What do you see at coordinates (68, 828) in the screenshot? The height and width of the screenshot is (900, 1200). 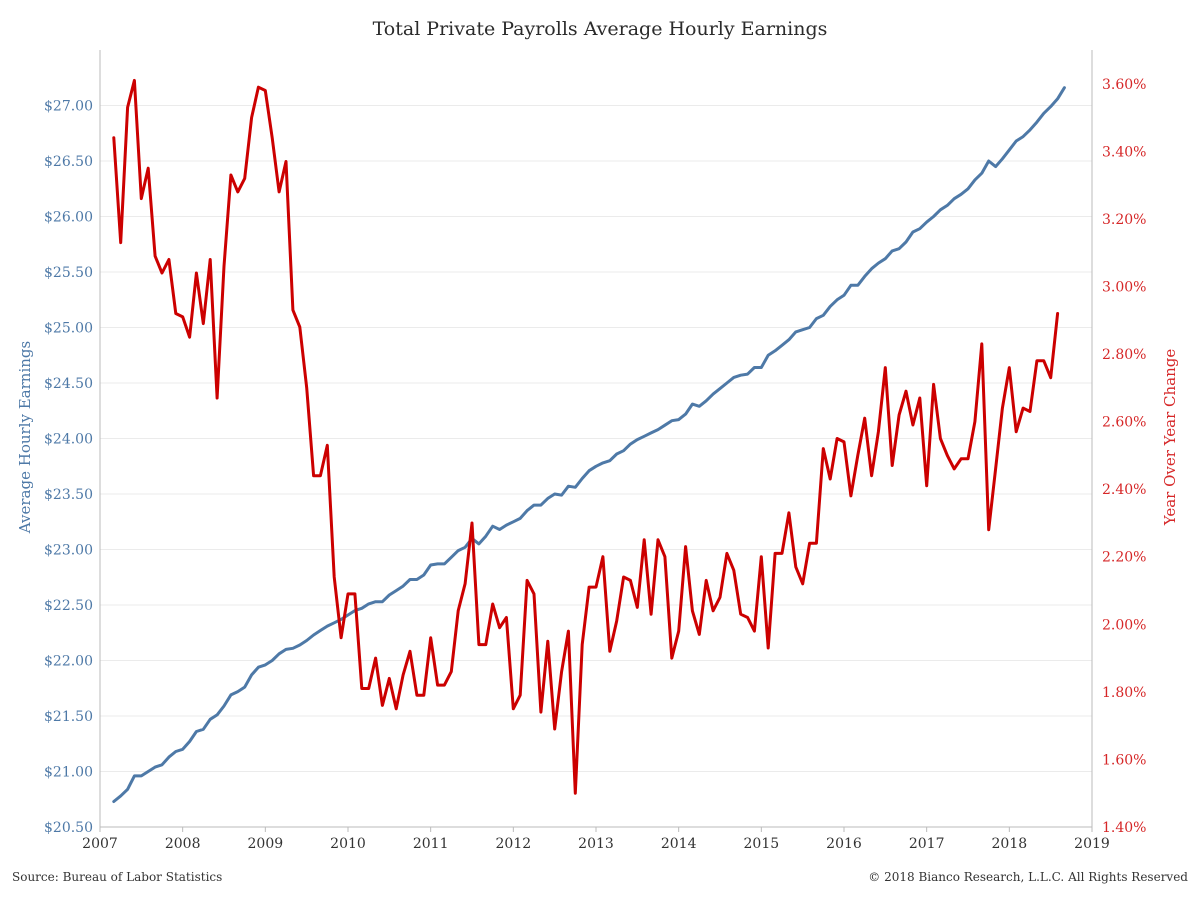 I see `left-tick-label: $20.50` at bounding box center [68, 828].